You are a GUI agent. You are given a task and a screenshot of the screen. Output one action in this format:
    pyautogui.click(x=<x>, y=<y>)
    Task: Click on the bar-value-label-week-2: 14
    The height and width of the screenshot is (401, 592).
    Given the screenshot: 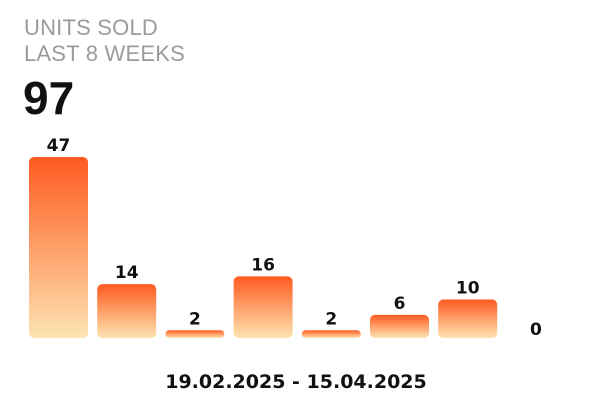 What is the action you would take?
    pyautogui.click(x=127, y=273)
    